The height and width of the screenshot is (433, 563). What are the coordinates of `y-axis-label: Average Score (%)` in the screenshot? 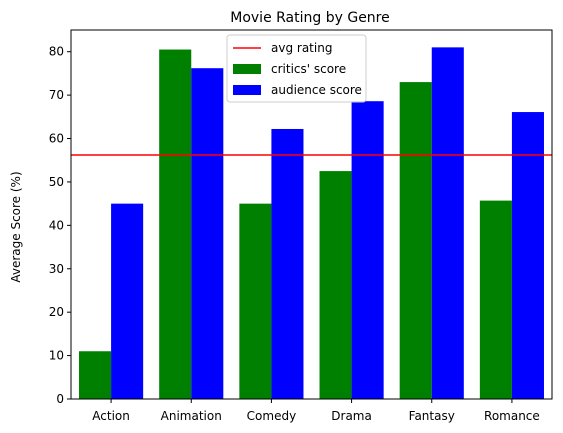 It's located at (16, 226).